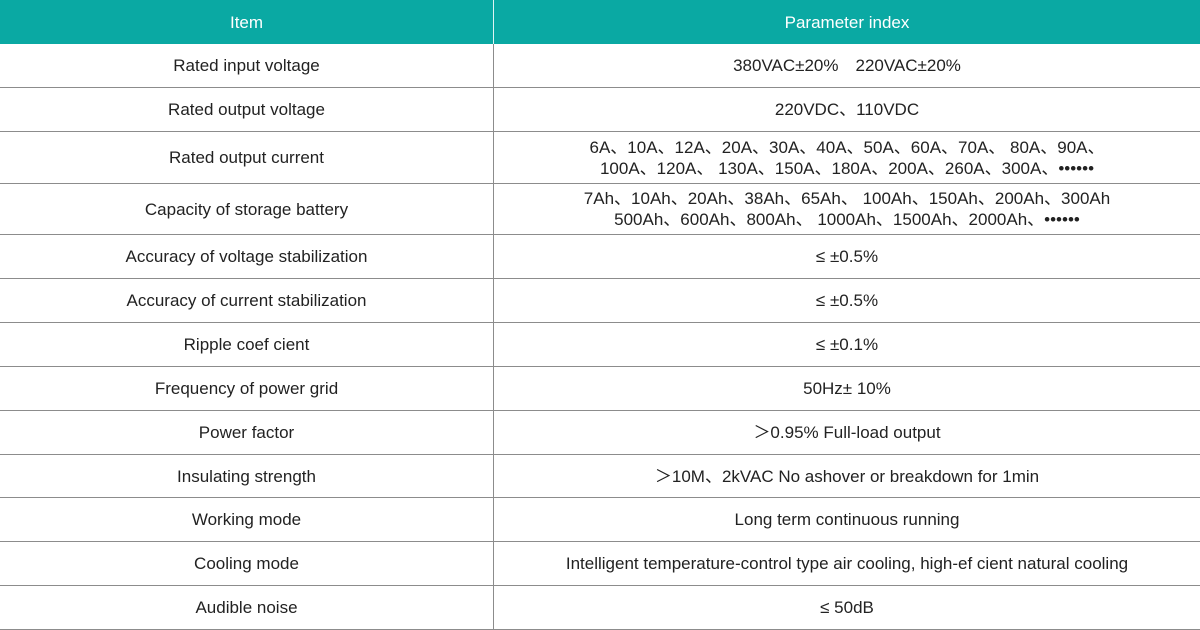 The image size is (1200, 630). Describe the element at coordinates (247, 563) in the screenshot. I see `table-cell: Cooling mode` at that location.